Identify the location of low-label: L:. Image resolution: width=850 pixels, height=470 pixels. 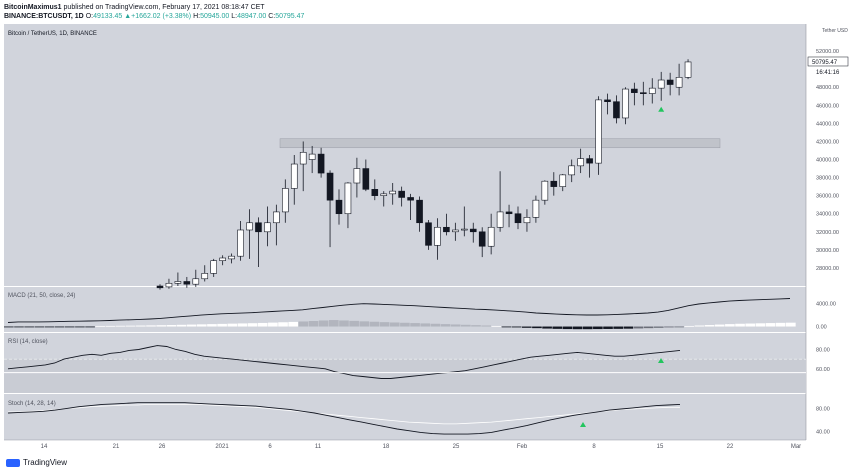
(234, 16).